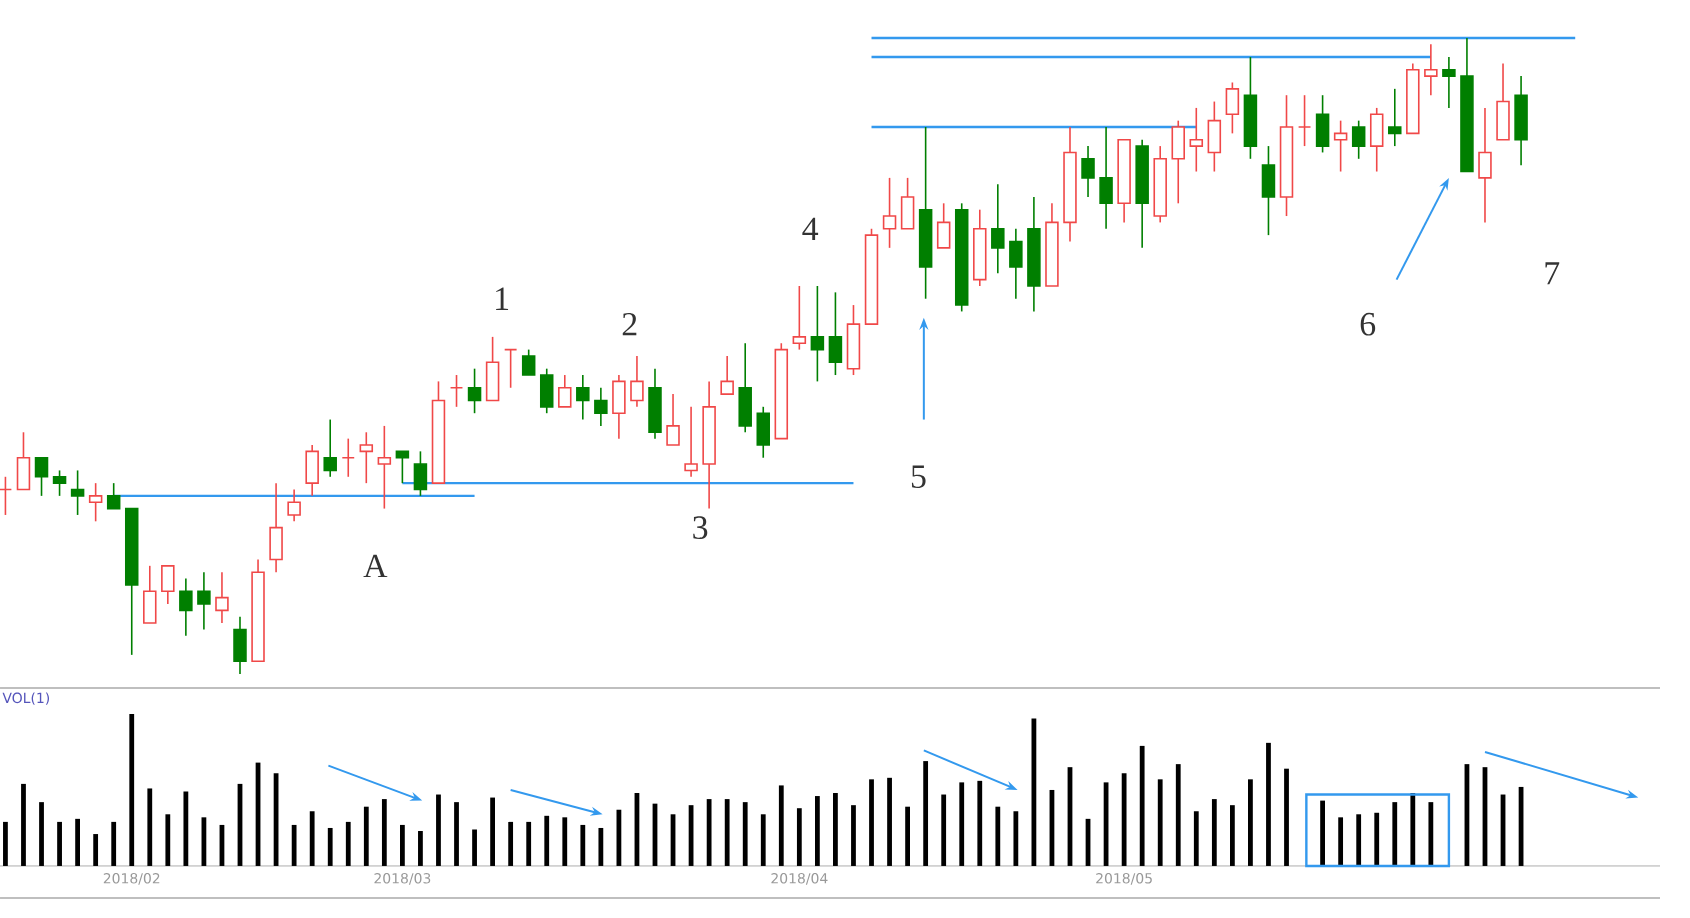  I want to click on annotation: 3, so click(700, 528).